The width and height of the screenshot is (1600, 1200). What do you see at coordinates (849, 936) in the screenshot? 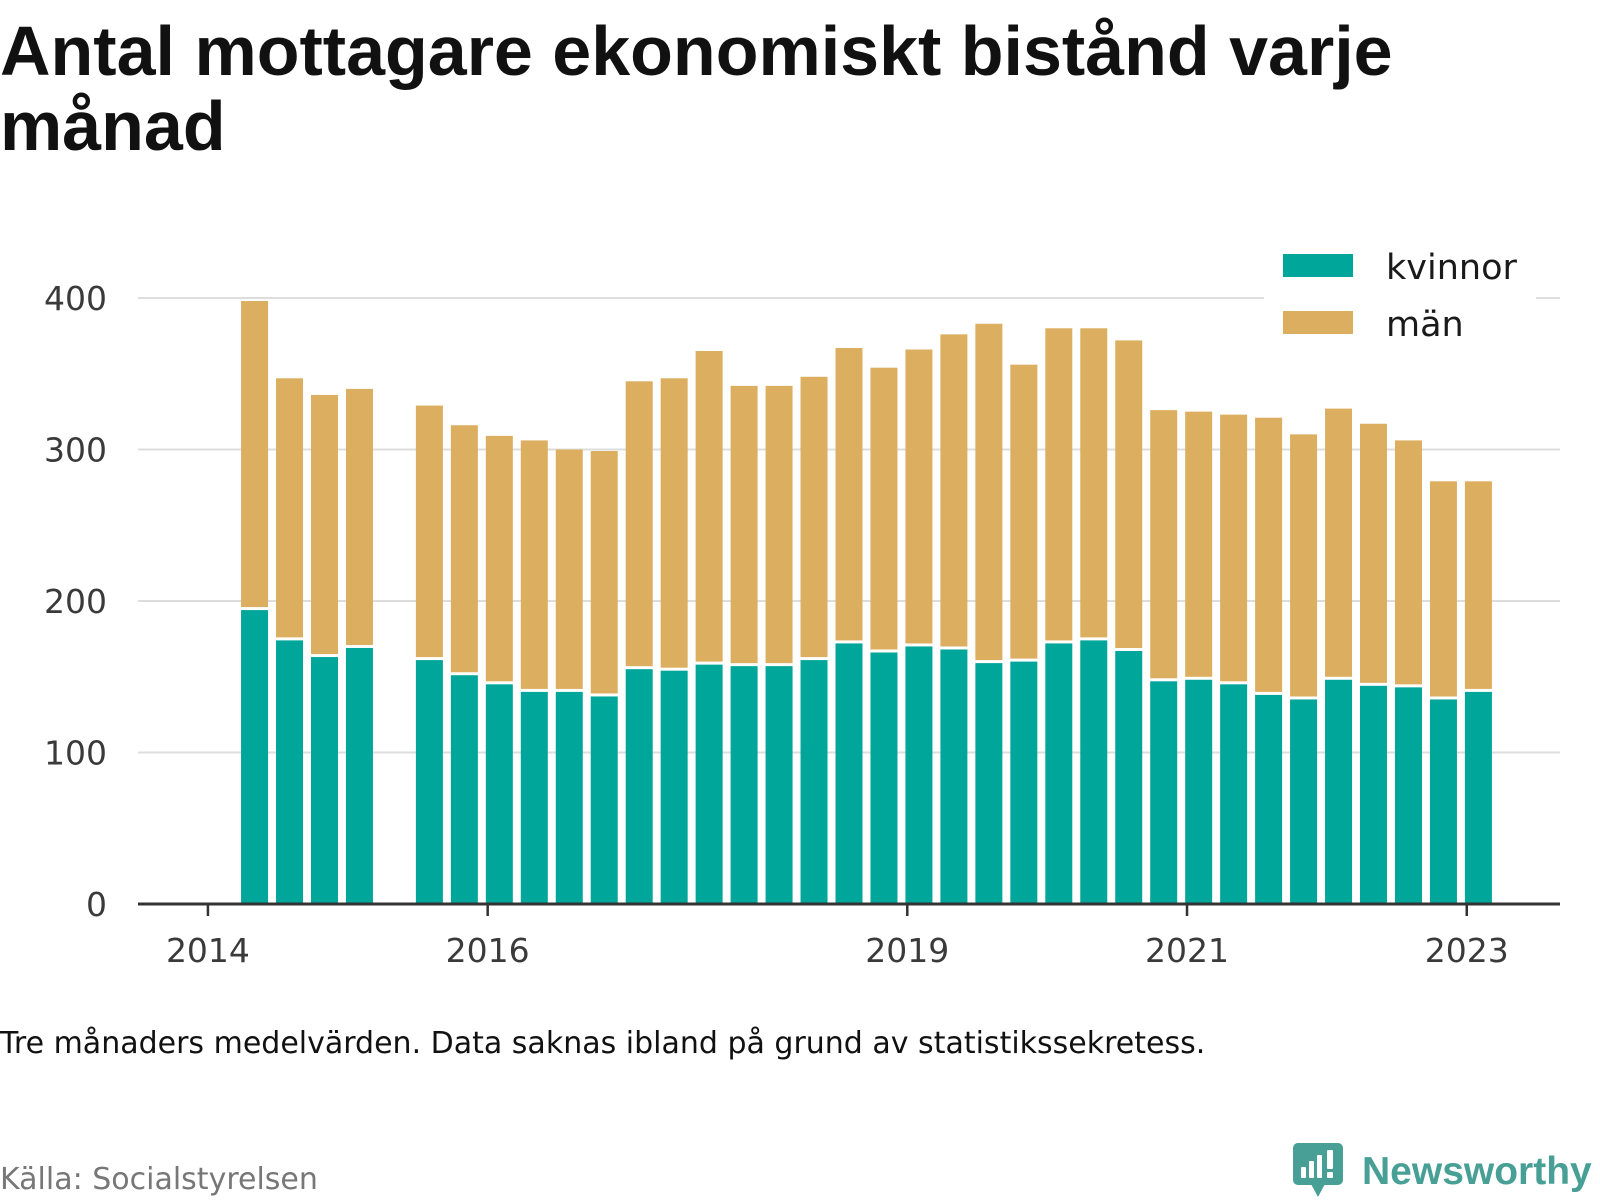
I see `x-axis: 2014 2016 2019 2021 2023` at bounding box center [849, 936].